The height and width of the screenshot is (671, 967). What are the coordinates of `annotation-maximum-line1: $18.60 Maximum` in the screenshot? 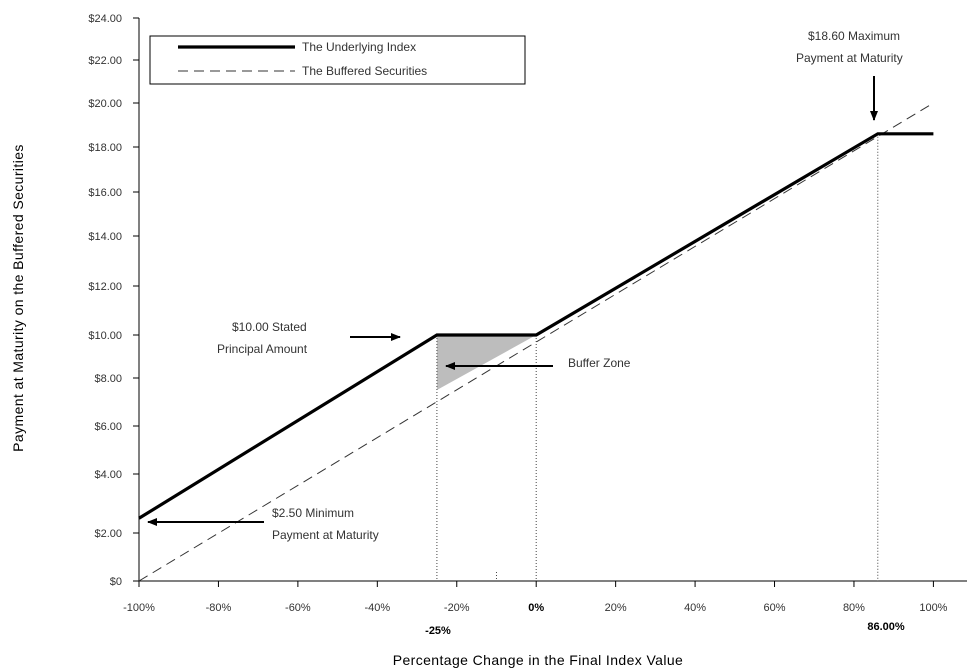 It's located at (854, 36).